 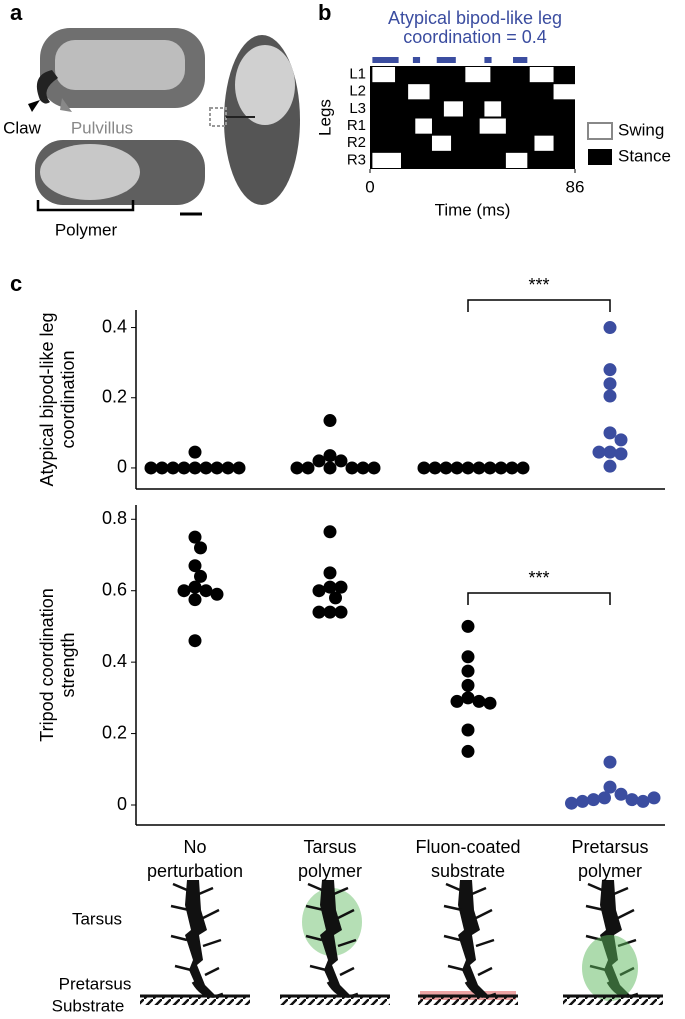 What do you see at coordinates (609, 847) in the screenshot?
I see `x-category-label: Pretarsus` at bounding box center [609, 847].